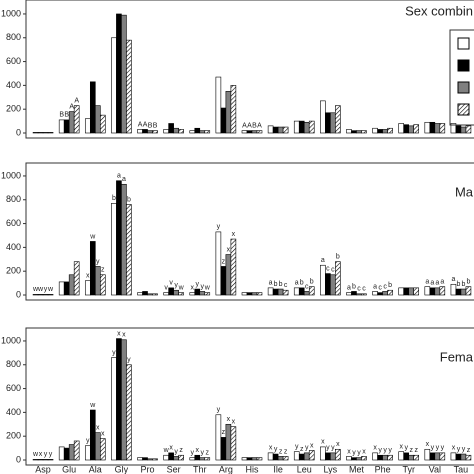  What do you see at coordinates (461, 77) in the screenshot?
I see `legend-box` at bounding box center [461, 77].